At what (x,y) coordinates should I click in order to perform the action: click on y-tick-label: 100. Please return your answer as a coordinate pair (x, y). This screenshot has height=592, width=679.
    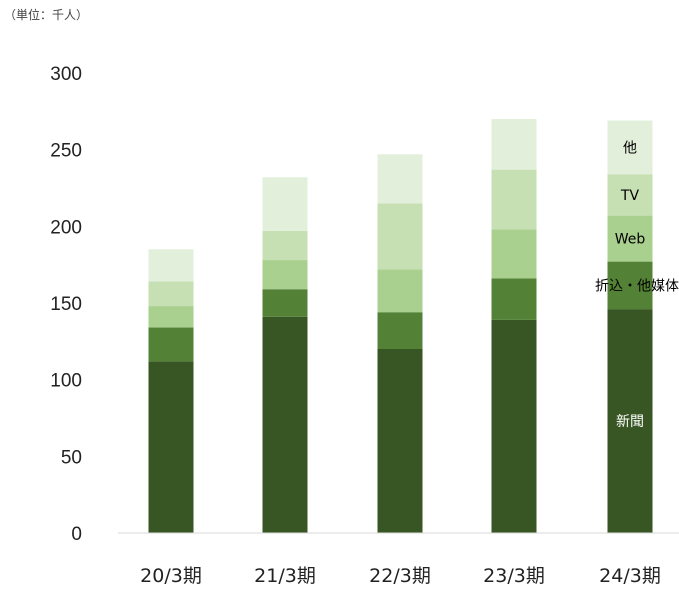
    Looking at the image, I should click on (66, 381).